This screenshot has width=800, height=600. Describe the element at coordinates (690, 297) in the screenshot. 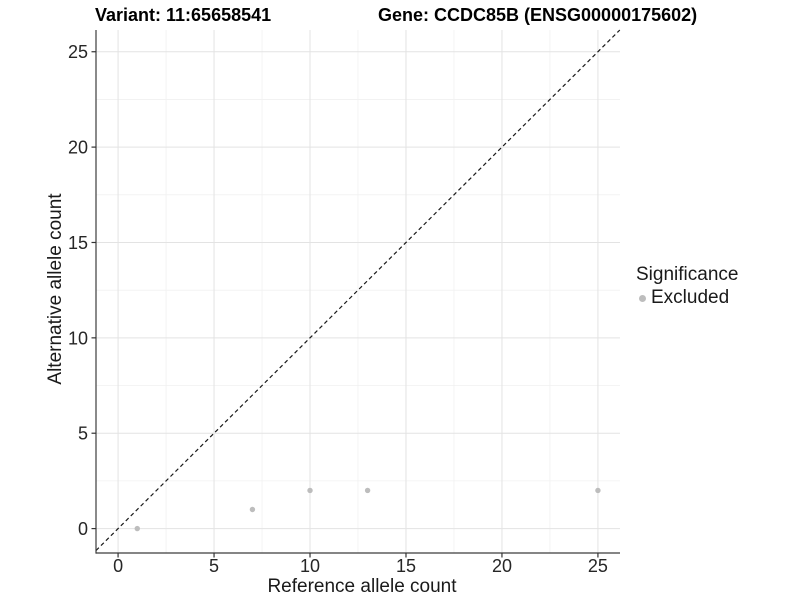

I see `legend-item-label: Excluded` at that location.